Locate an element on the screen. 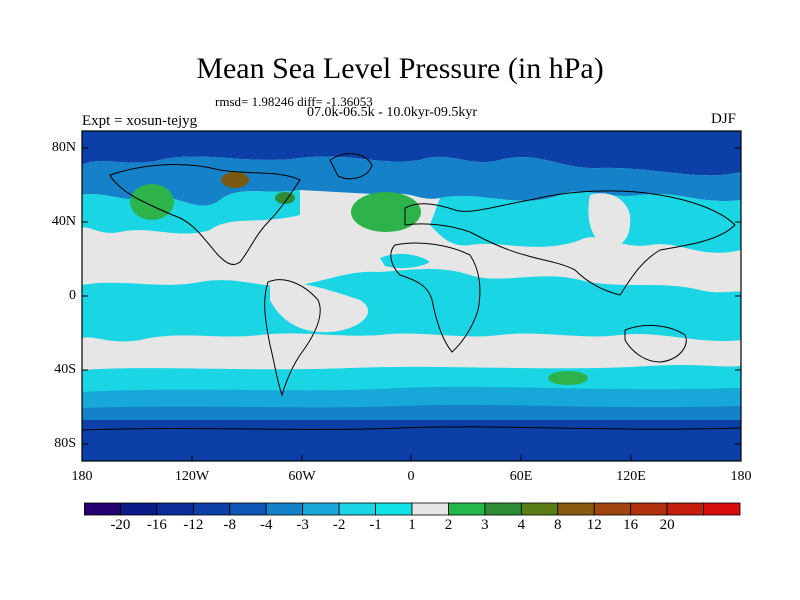 The height and width of the screenshot is (600, 800). antarctic-band is located at coordinates (411, 440).